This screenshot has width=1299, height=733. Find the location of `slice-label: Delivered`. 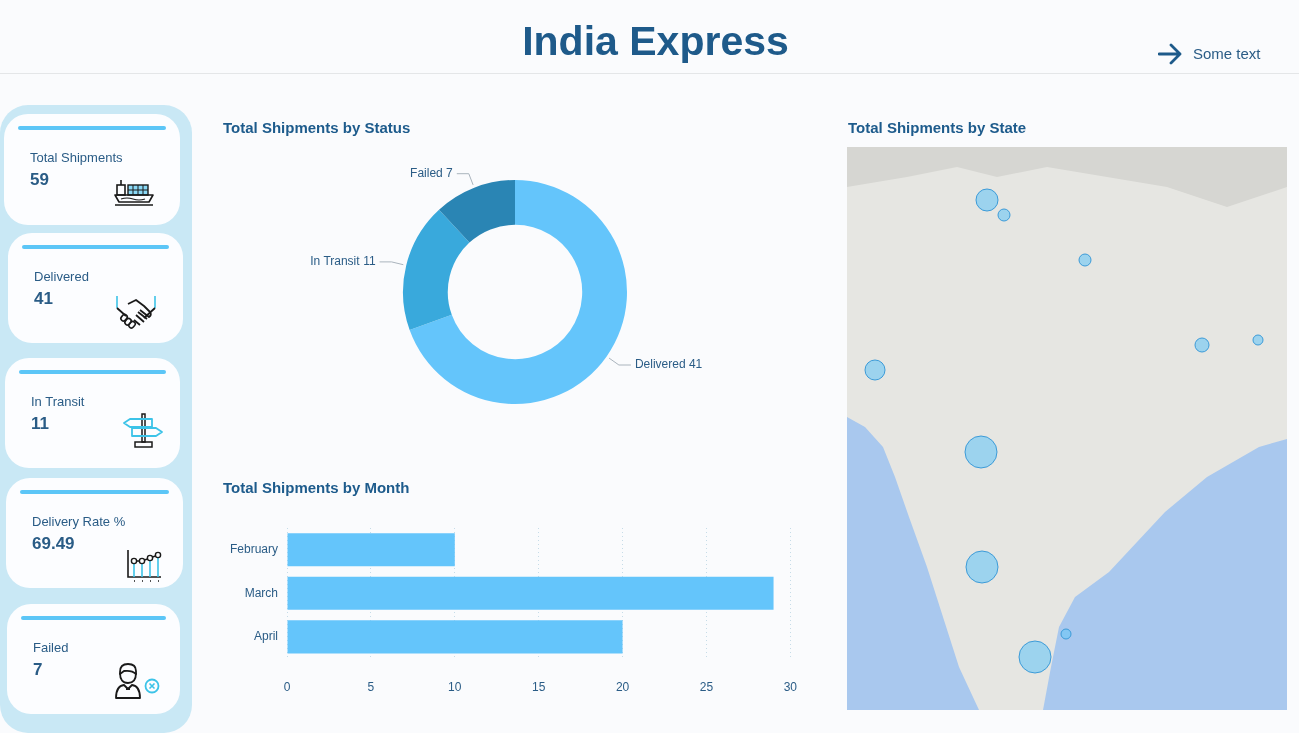

slice-label: Delivered is located at coordinates (660, 364).